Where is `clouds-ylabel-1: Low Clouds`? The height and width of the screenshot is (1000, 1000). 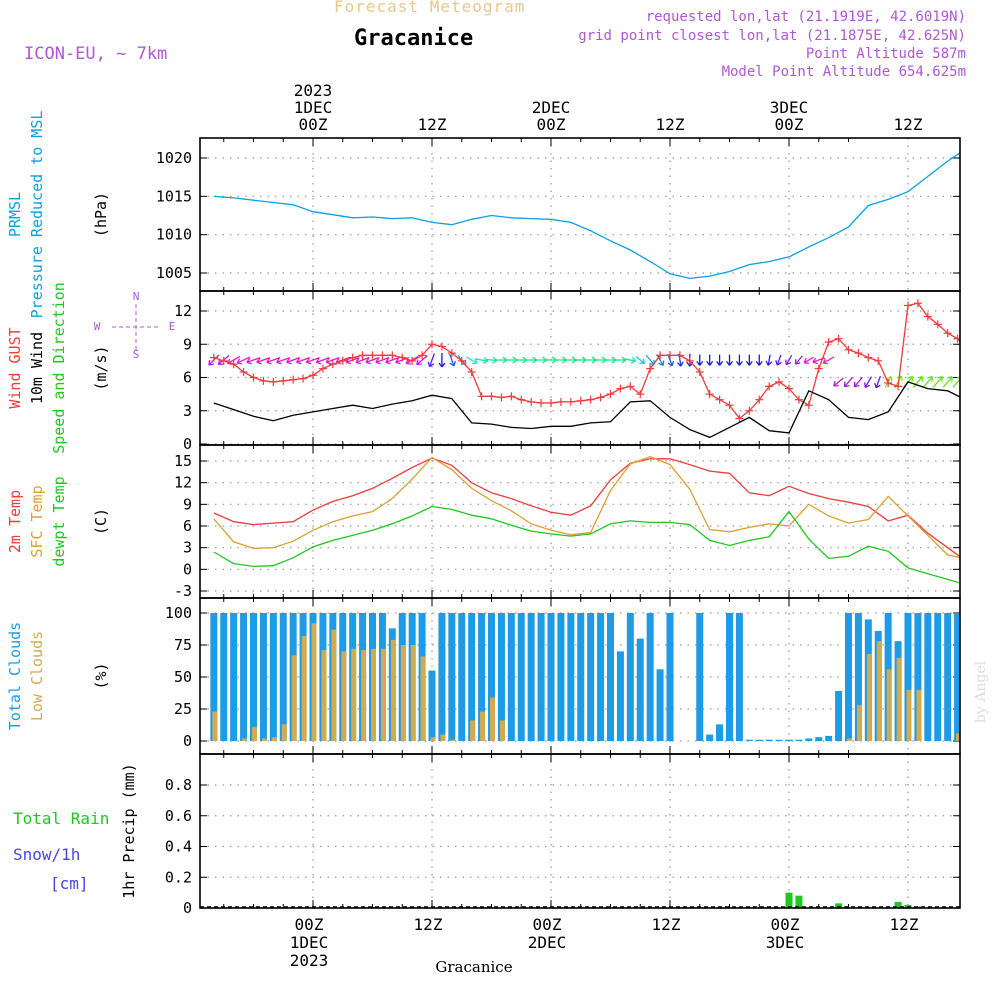 clouds-ylabel-1: Low Clouds is located at coordinates (37, 676).